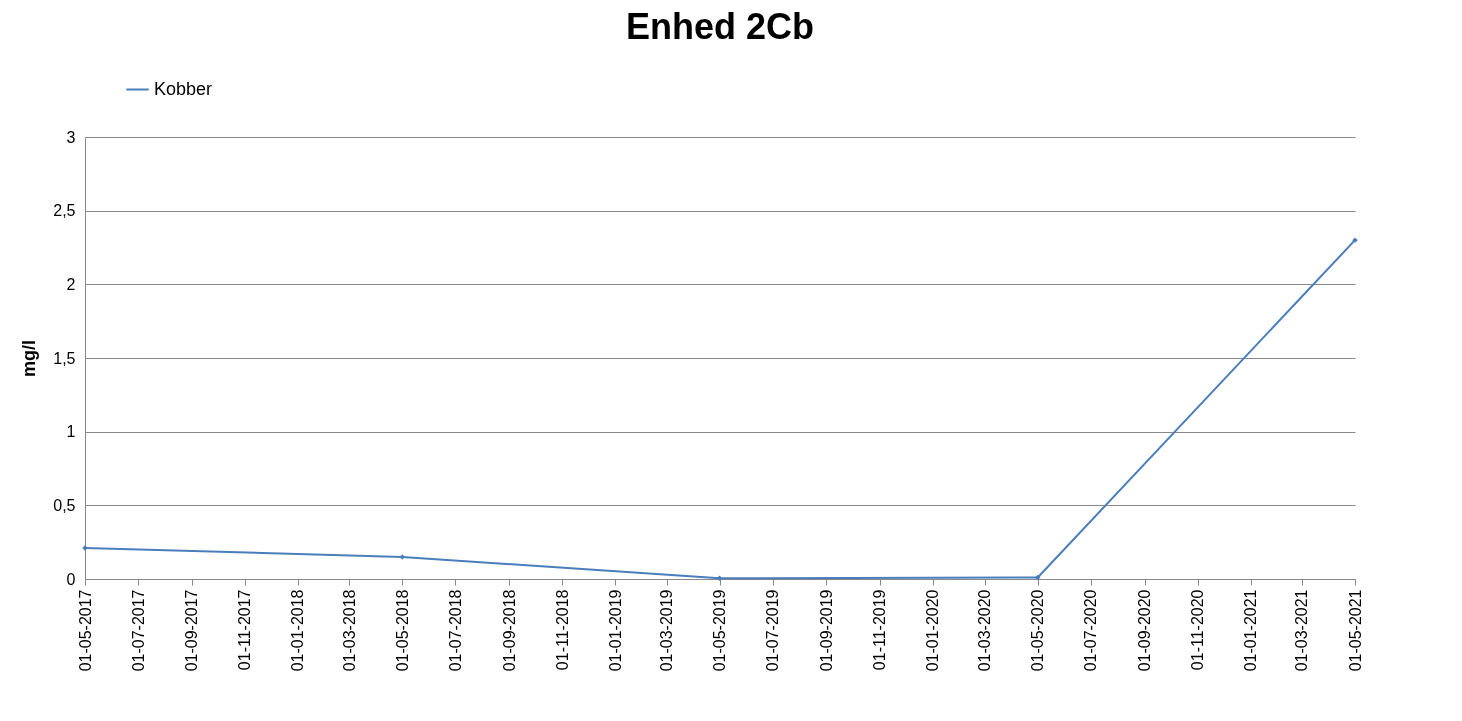 This screenshot has width=1462, height=721. What do you see at coordinates (933, 630) in the screenshot?
I see `x-tick-label: 01-01-2020` at bounding box center [933, 630].